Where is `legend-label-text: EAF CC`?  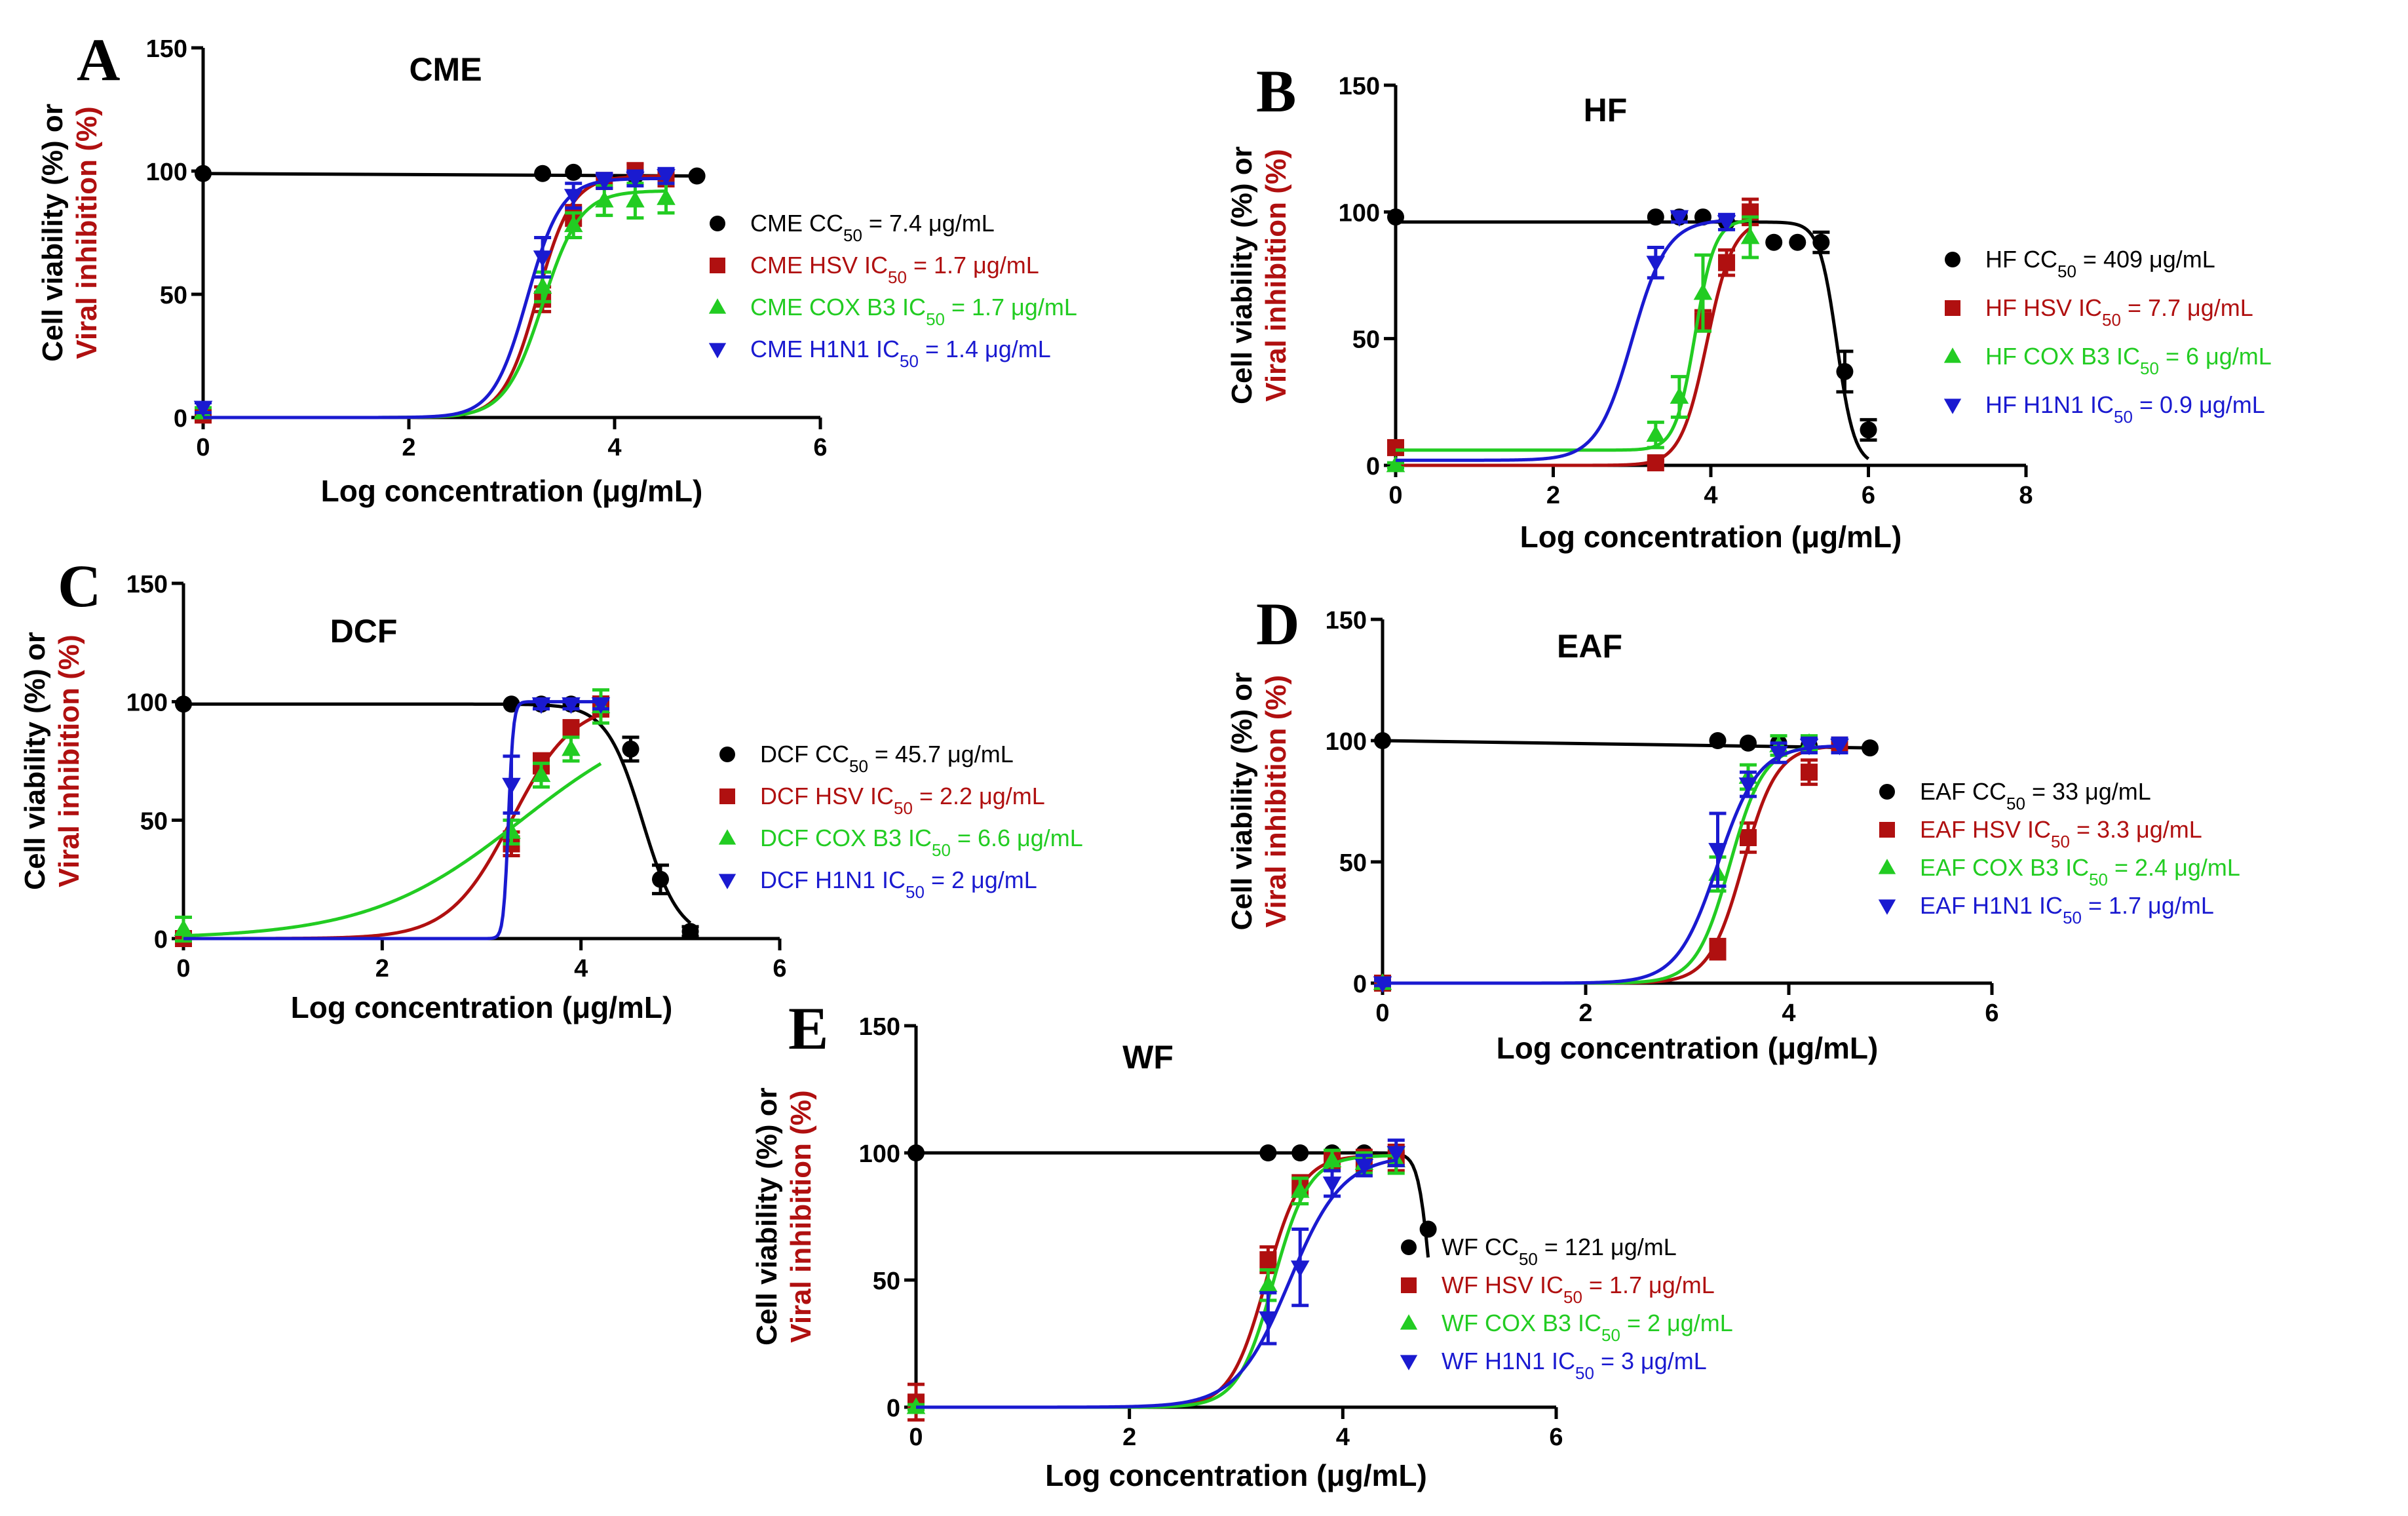
legend-label-text: EAF CC is located at coordinates (1963, 792).